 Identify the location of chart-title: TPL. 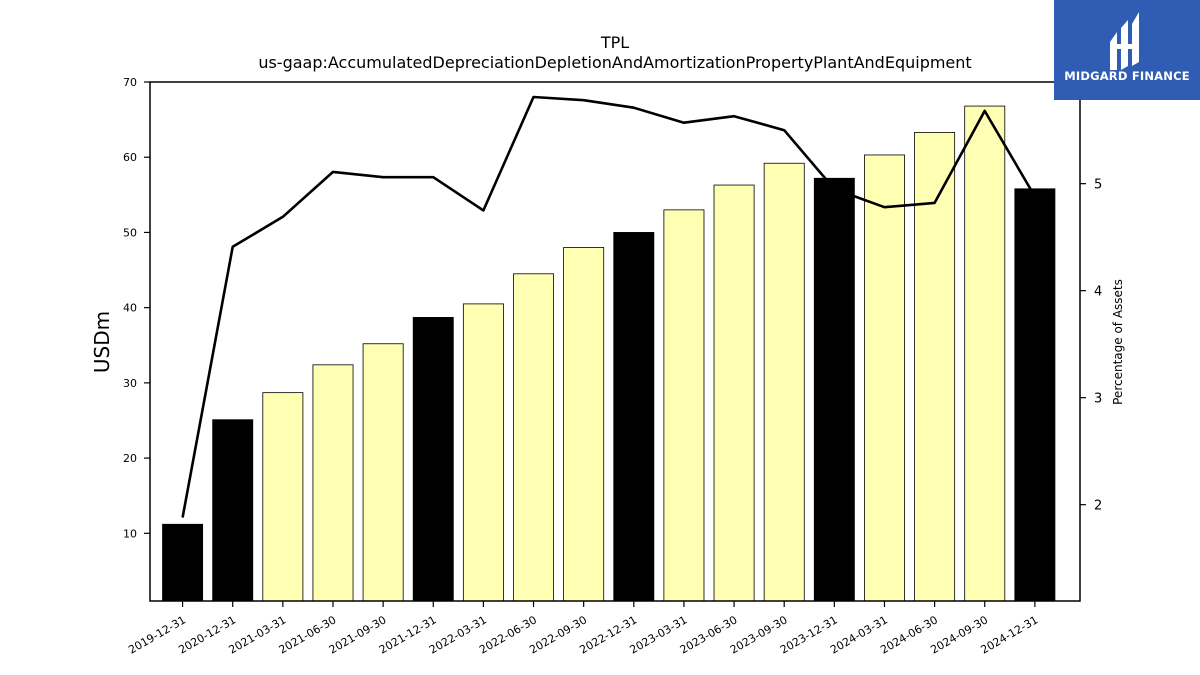
(614, 42).